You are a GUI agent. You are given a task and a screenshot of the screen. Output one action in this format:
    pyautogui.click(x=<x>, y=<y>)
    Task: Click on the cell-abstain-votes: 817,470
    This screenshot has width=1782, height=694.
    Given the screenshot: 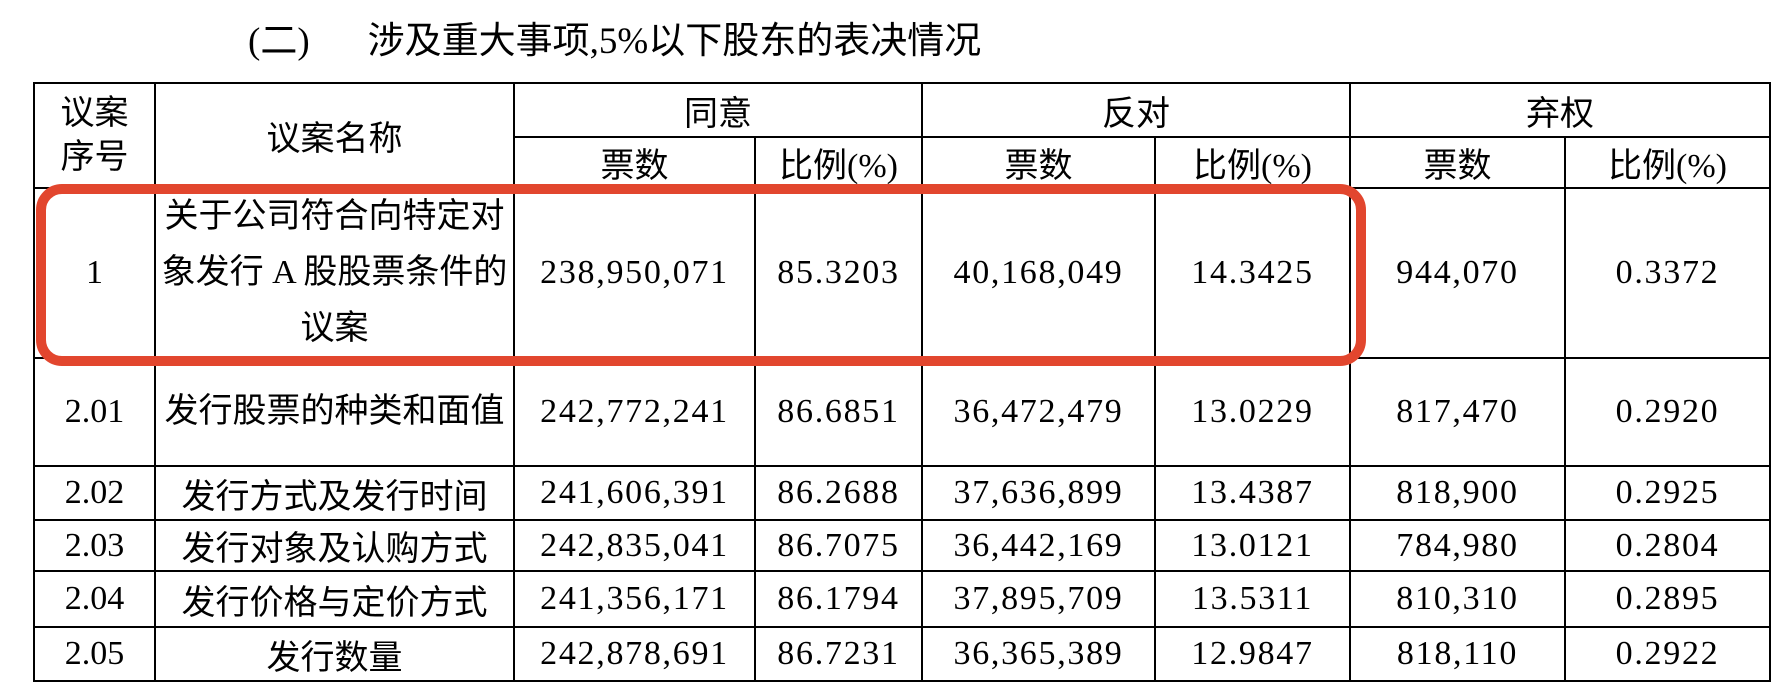 What is the action you would take?
    pyautogui.click(x=1457, y=412)
    